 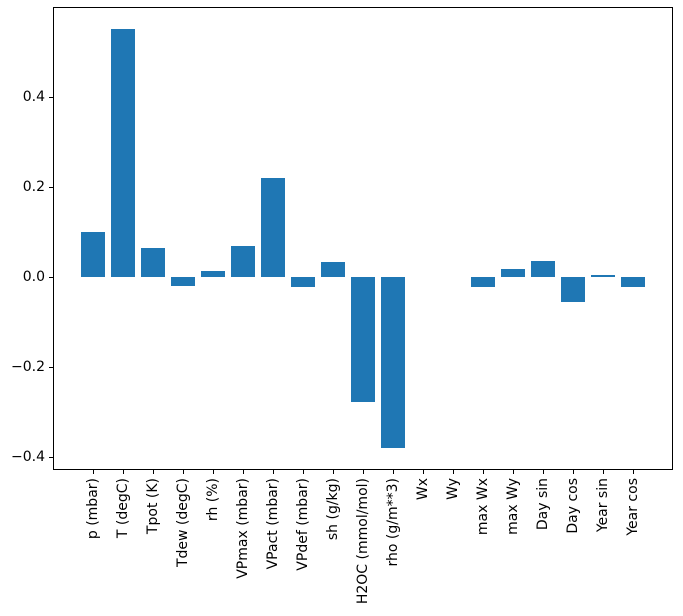 I want to click on bar-p-mbar, so click(x=93, y=254).